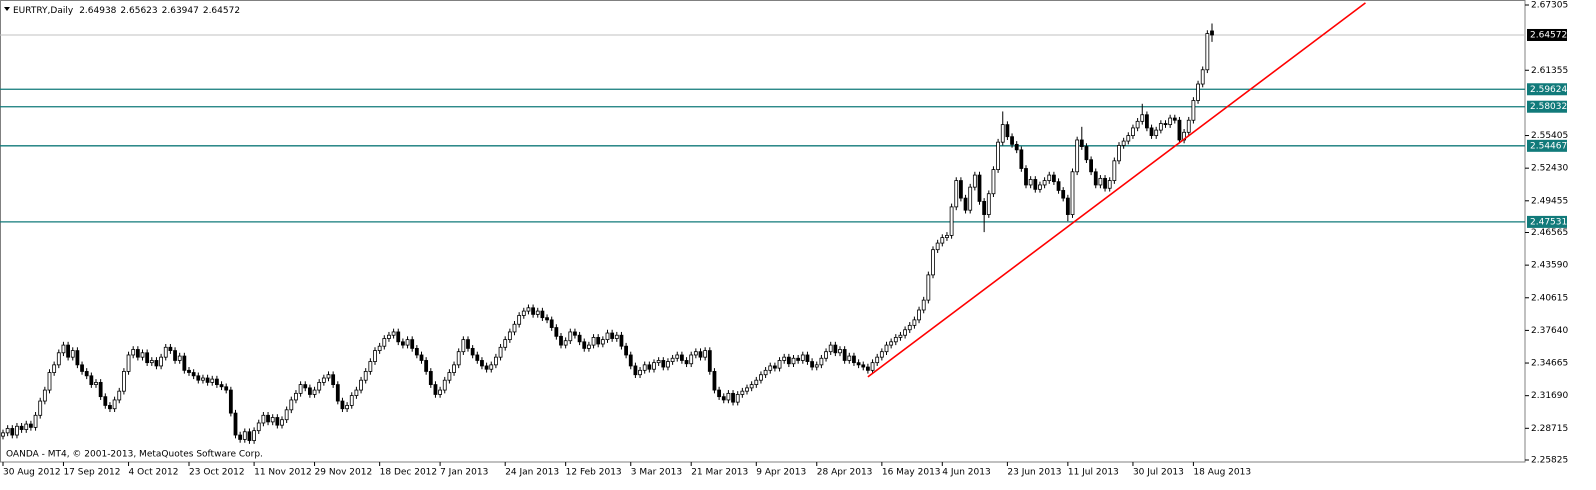  Describe the element at coordinates (1549, 169) in the screenshot. I see `y-tick-label: 2.52430` at that location.